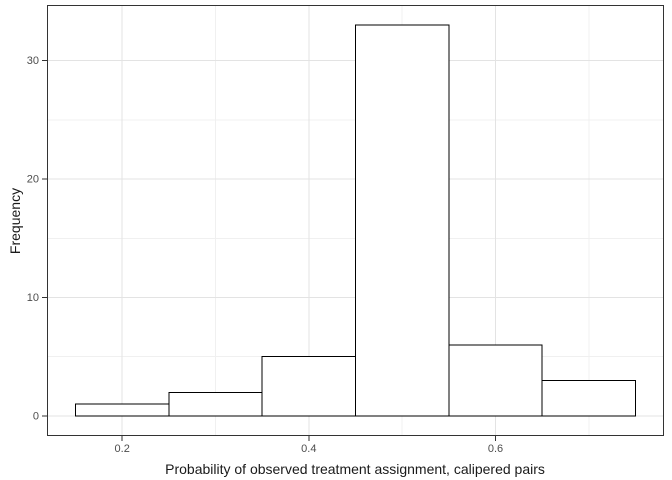 This screenshot has width=672, height=480. Describe the element at coordinates (15, 221) in the screenshot. I see `y-axis-title: Frequency` at that location.